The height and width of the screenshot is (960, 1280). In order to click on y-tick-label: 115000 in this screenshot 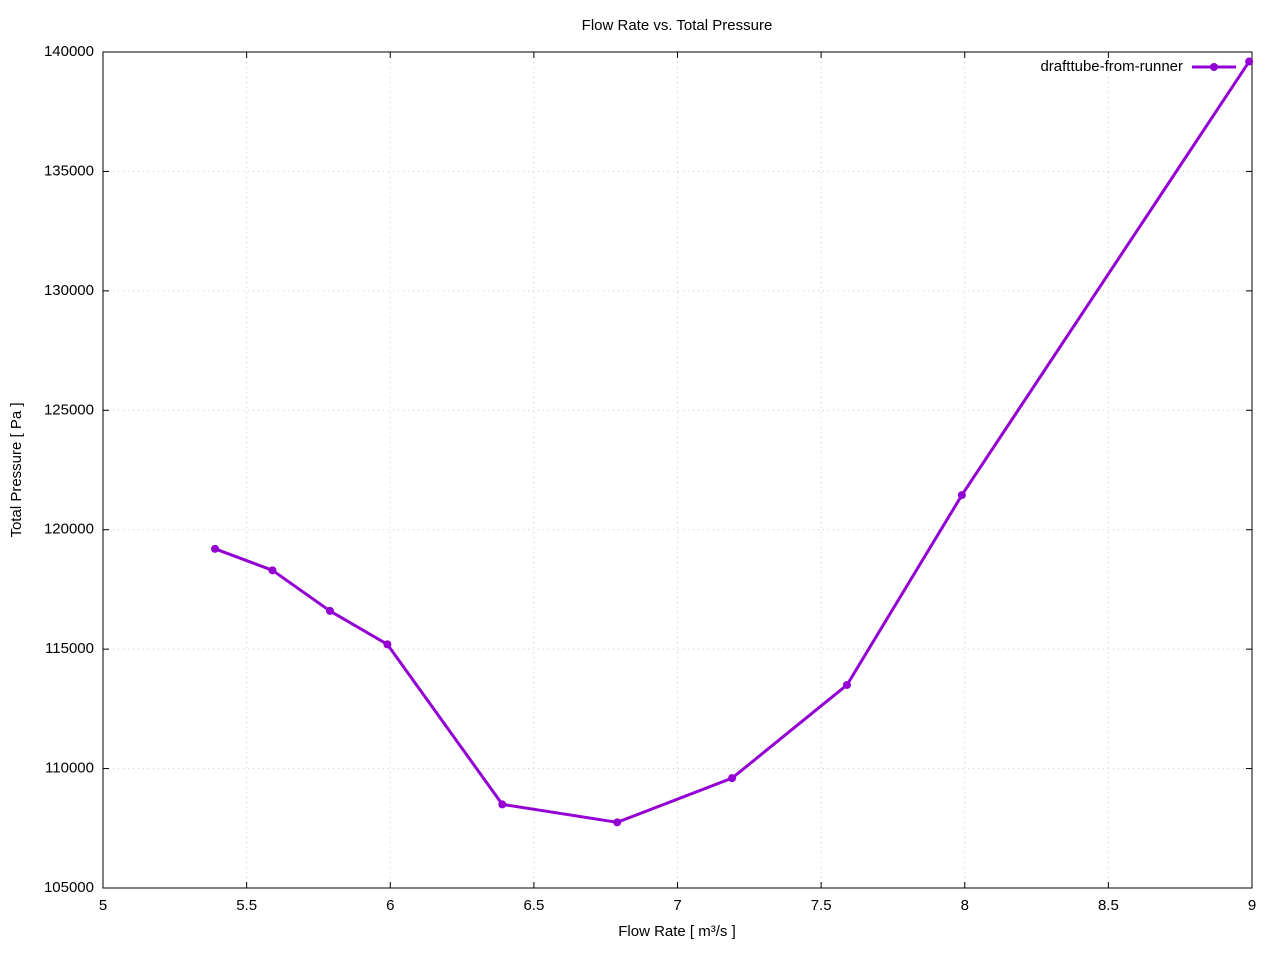, I will do `click(69, 648)`.